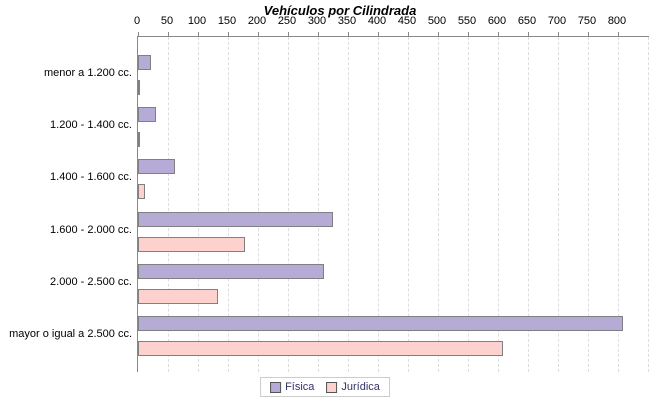 The height and width of the screenshot is (400, 650). What do you see at coordinates (557, 21) in the screenshot?
I see `x-axis-tick-label: 700` at bounding box center [557, 21].